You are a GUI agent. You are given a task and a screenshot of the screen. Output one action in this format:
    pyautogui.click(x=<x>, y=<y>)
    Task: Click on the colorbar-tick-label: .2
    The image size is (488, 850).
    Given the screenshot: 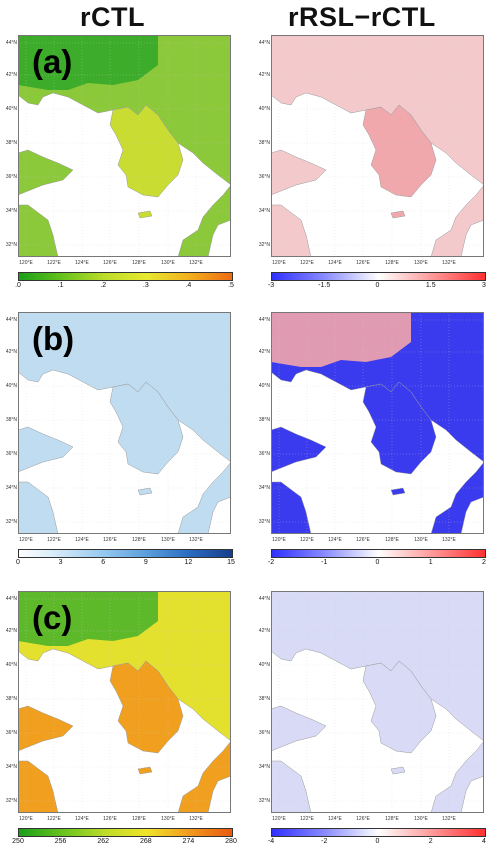 What is the action you would take?
    pyautogui.click(x=103, y=285)
    